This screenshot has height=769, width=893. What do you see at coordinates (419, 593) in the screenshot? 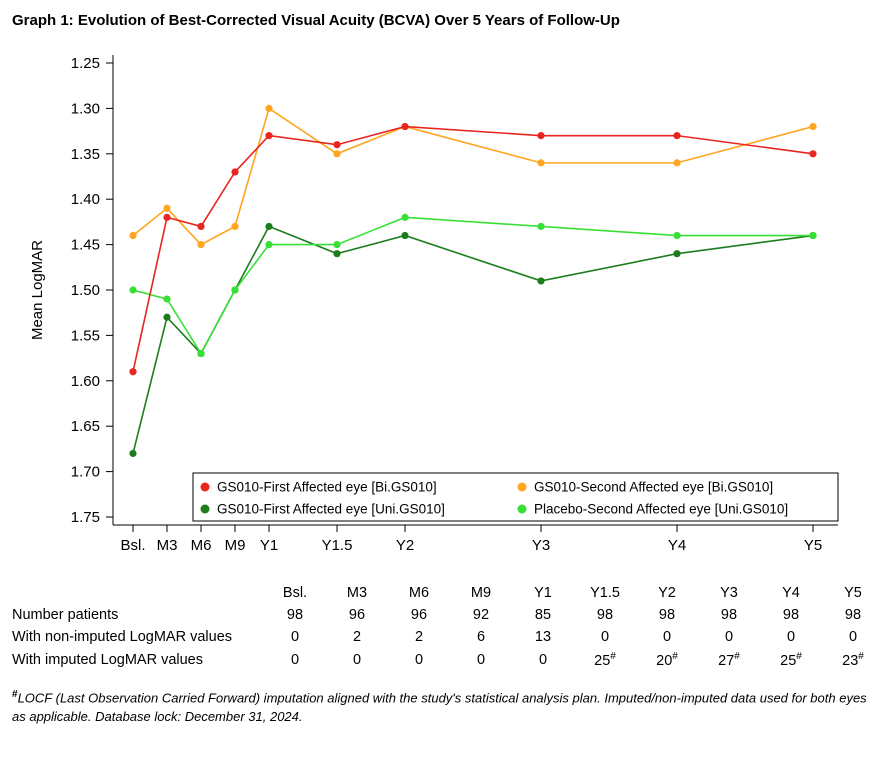
I see `table-column-header: M6` at bounding box center [419, 593].